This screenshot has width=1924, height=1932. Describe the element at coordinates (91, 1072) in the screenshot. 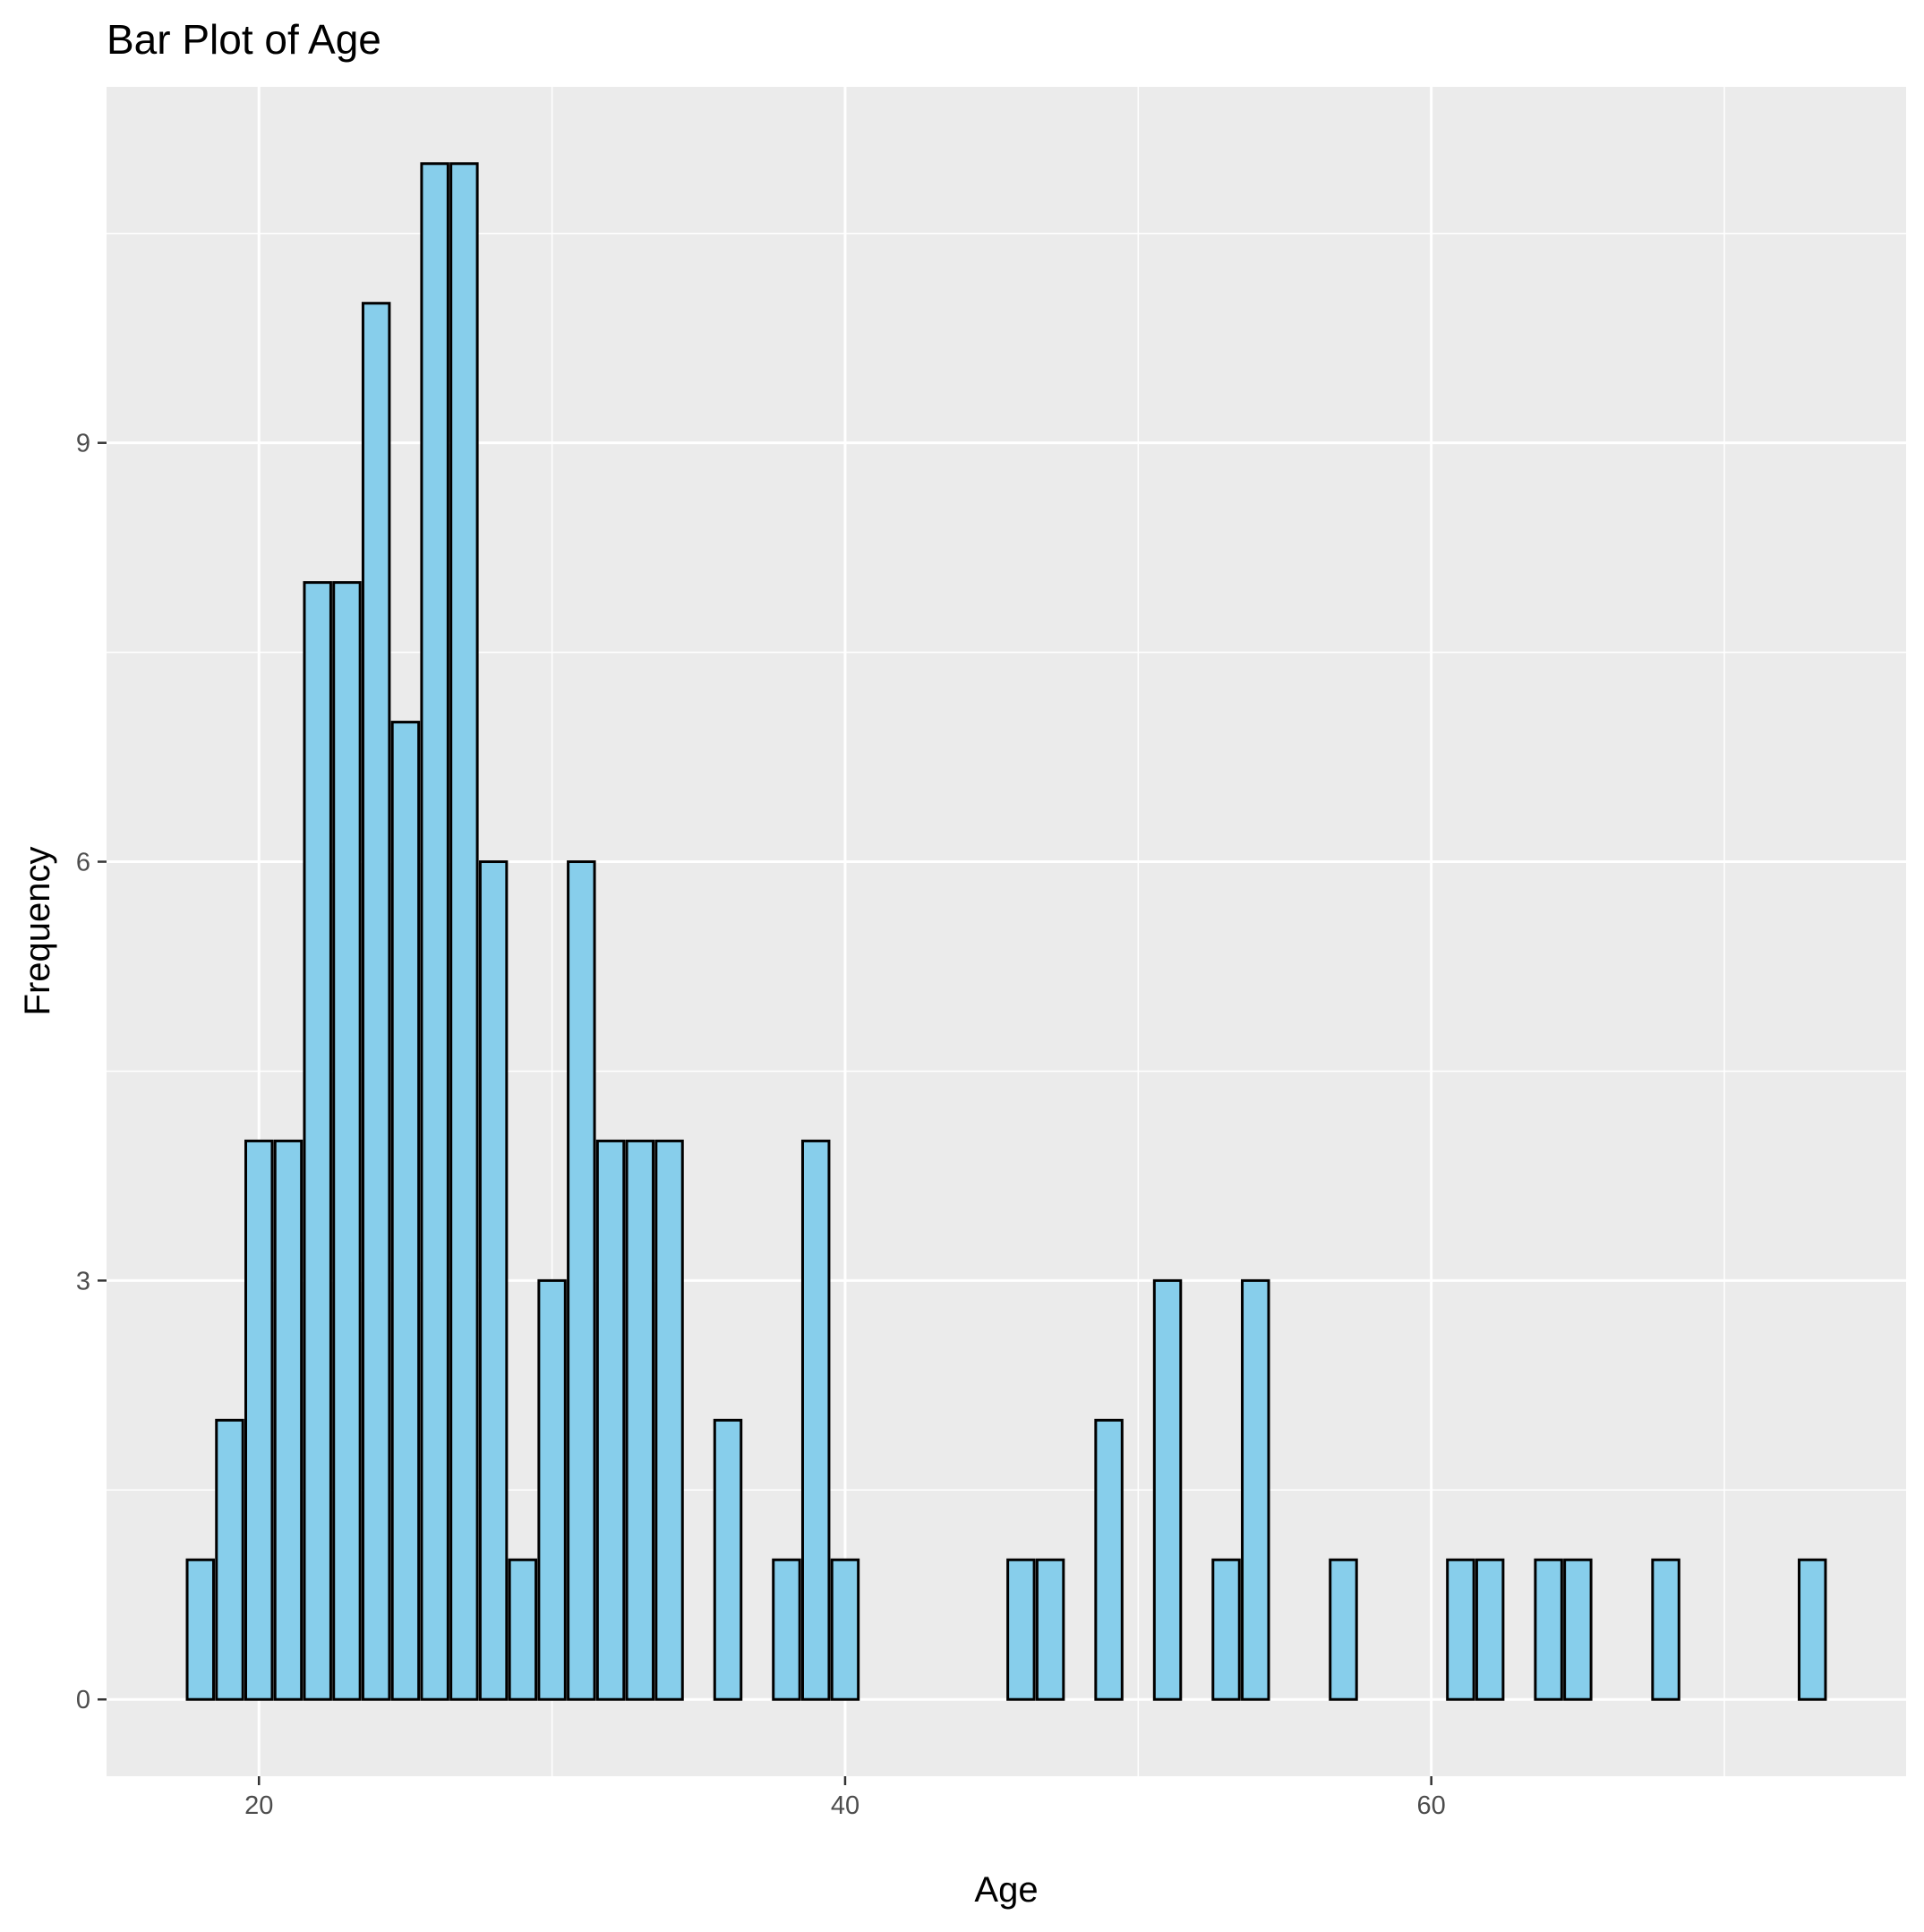

I see `y-axis-ticks: 0 3 6 9` at that location.